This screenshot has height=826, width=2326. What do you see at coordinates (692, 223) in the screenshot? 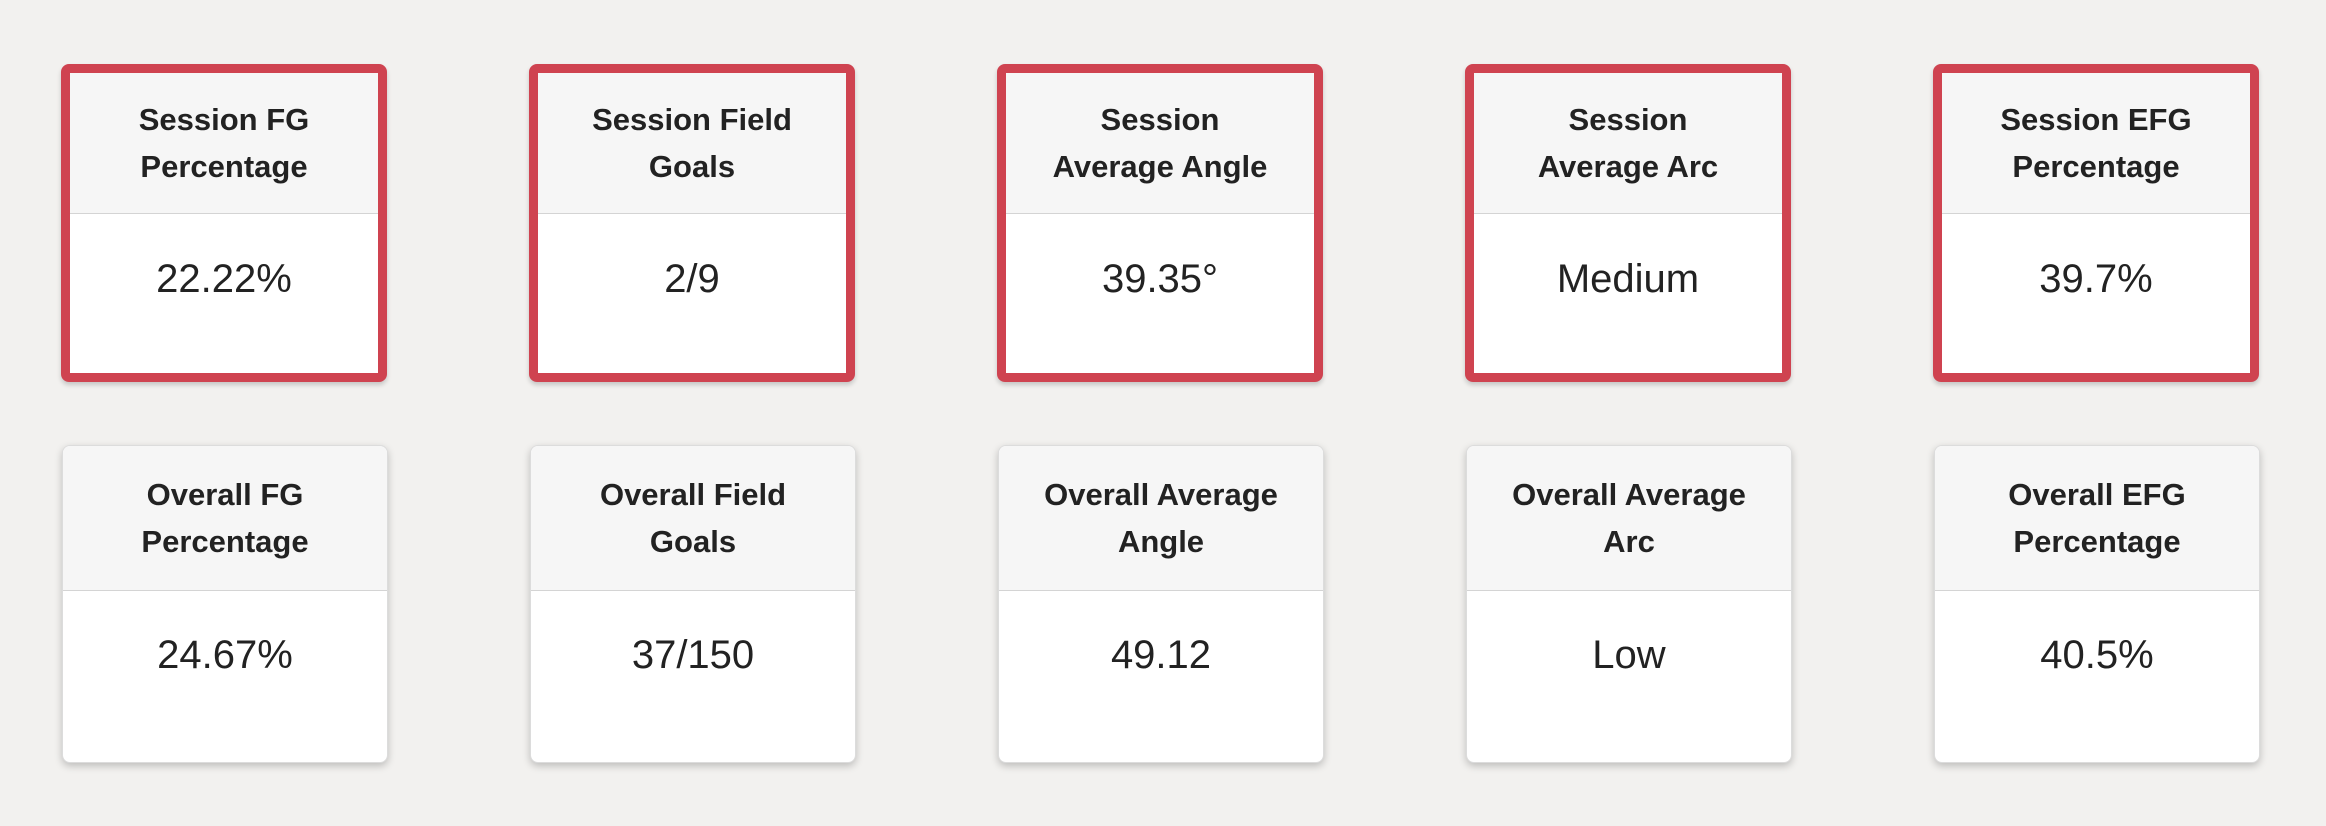
I see `session-field-goals-card: Session Field Goals 2/9` at bounding box center [692, 223].